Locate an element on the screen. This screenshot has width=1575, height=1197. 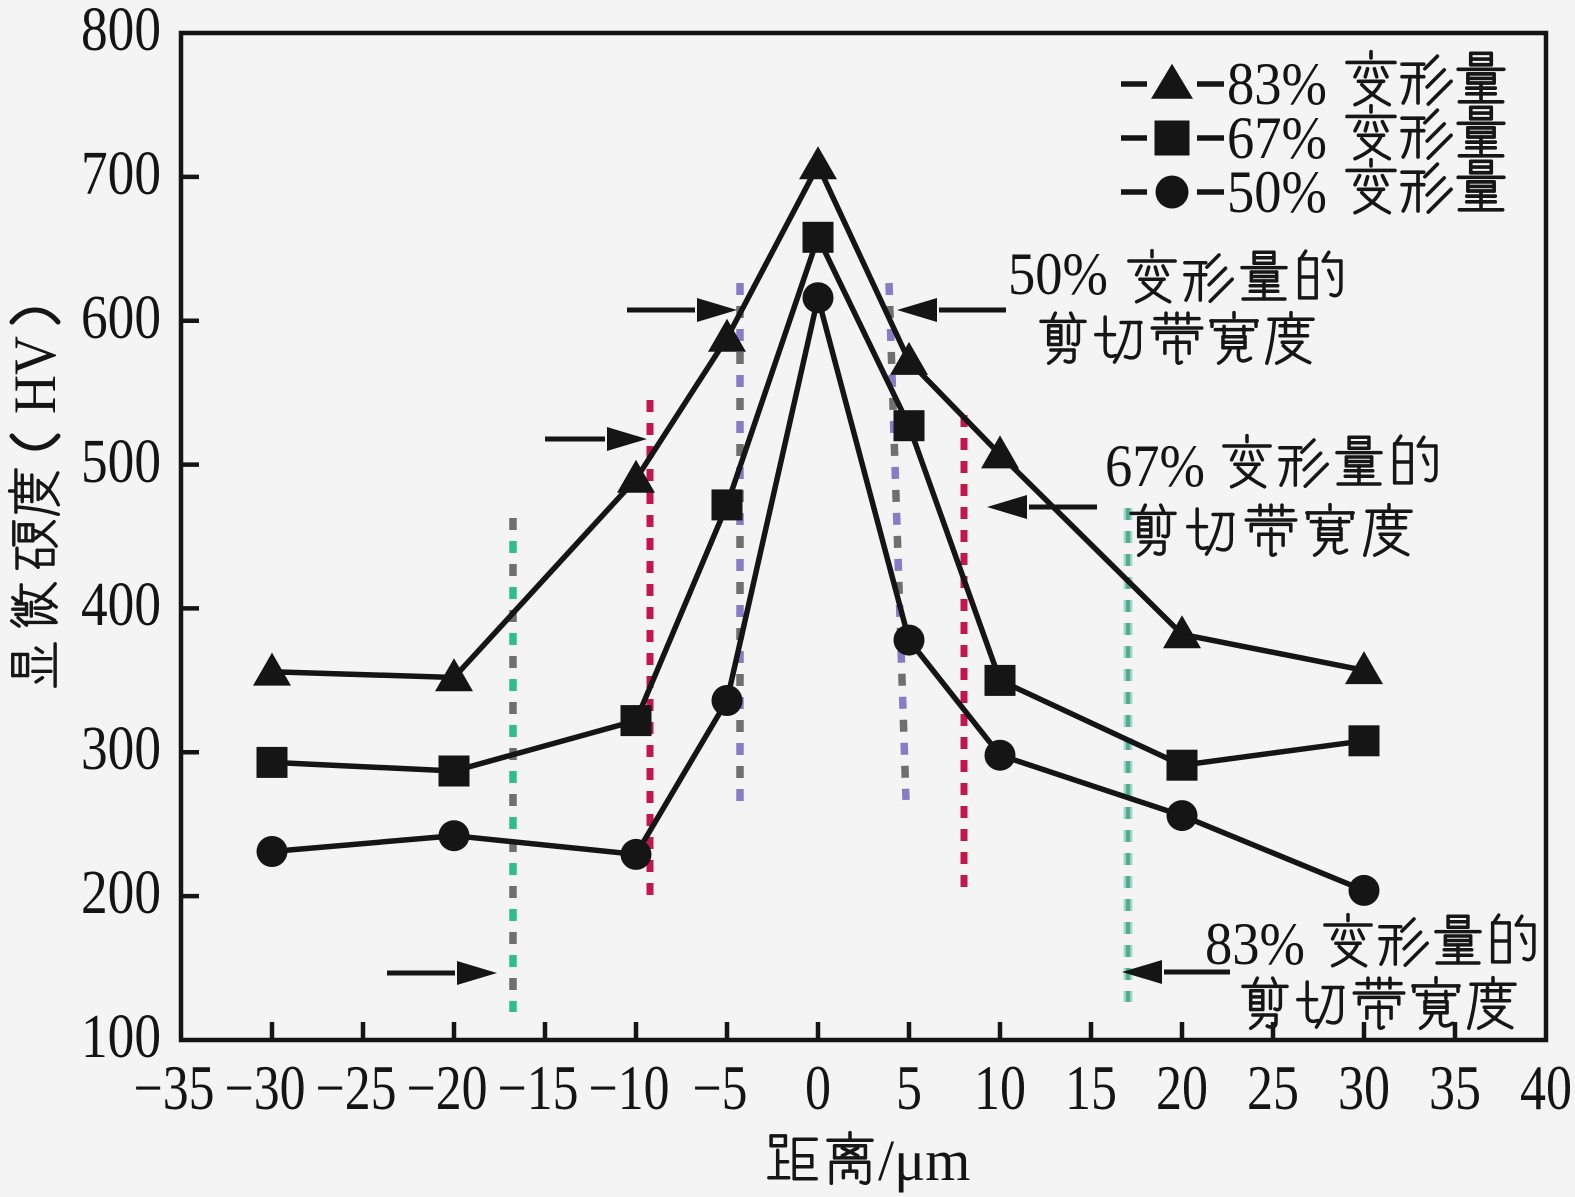
svg-text: 25 is located at coordinates (1273, 1088).